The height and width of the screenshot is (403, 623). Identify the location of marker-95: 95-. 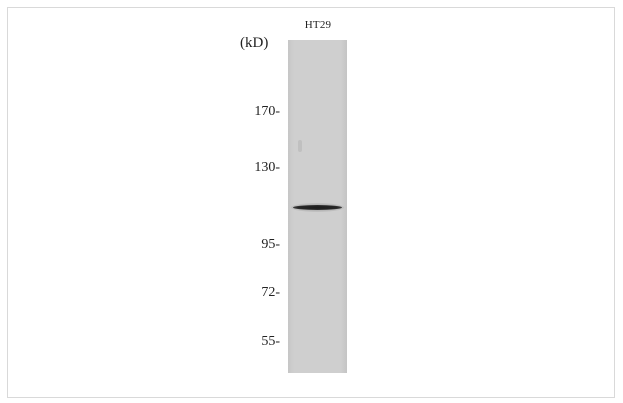
(270, 244).